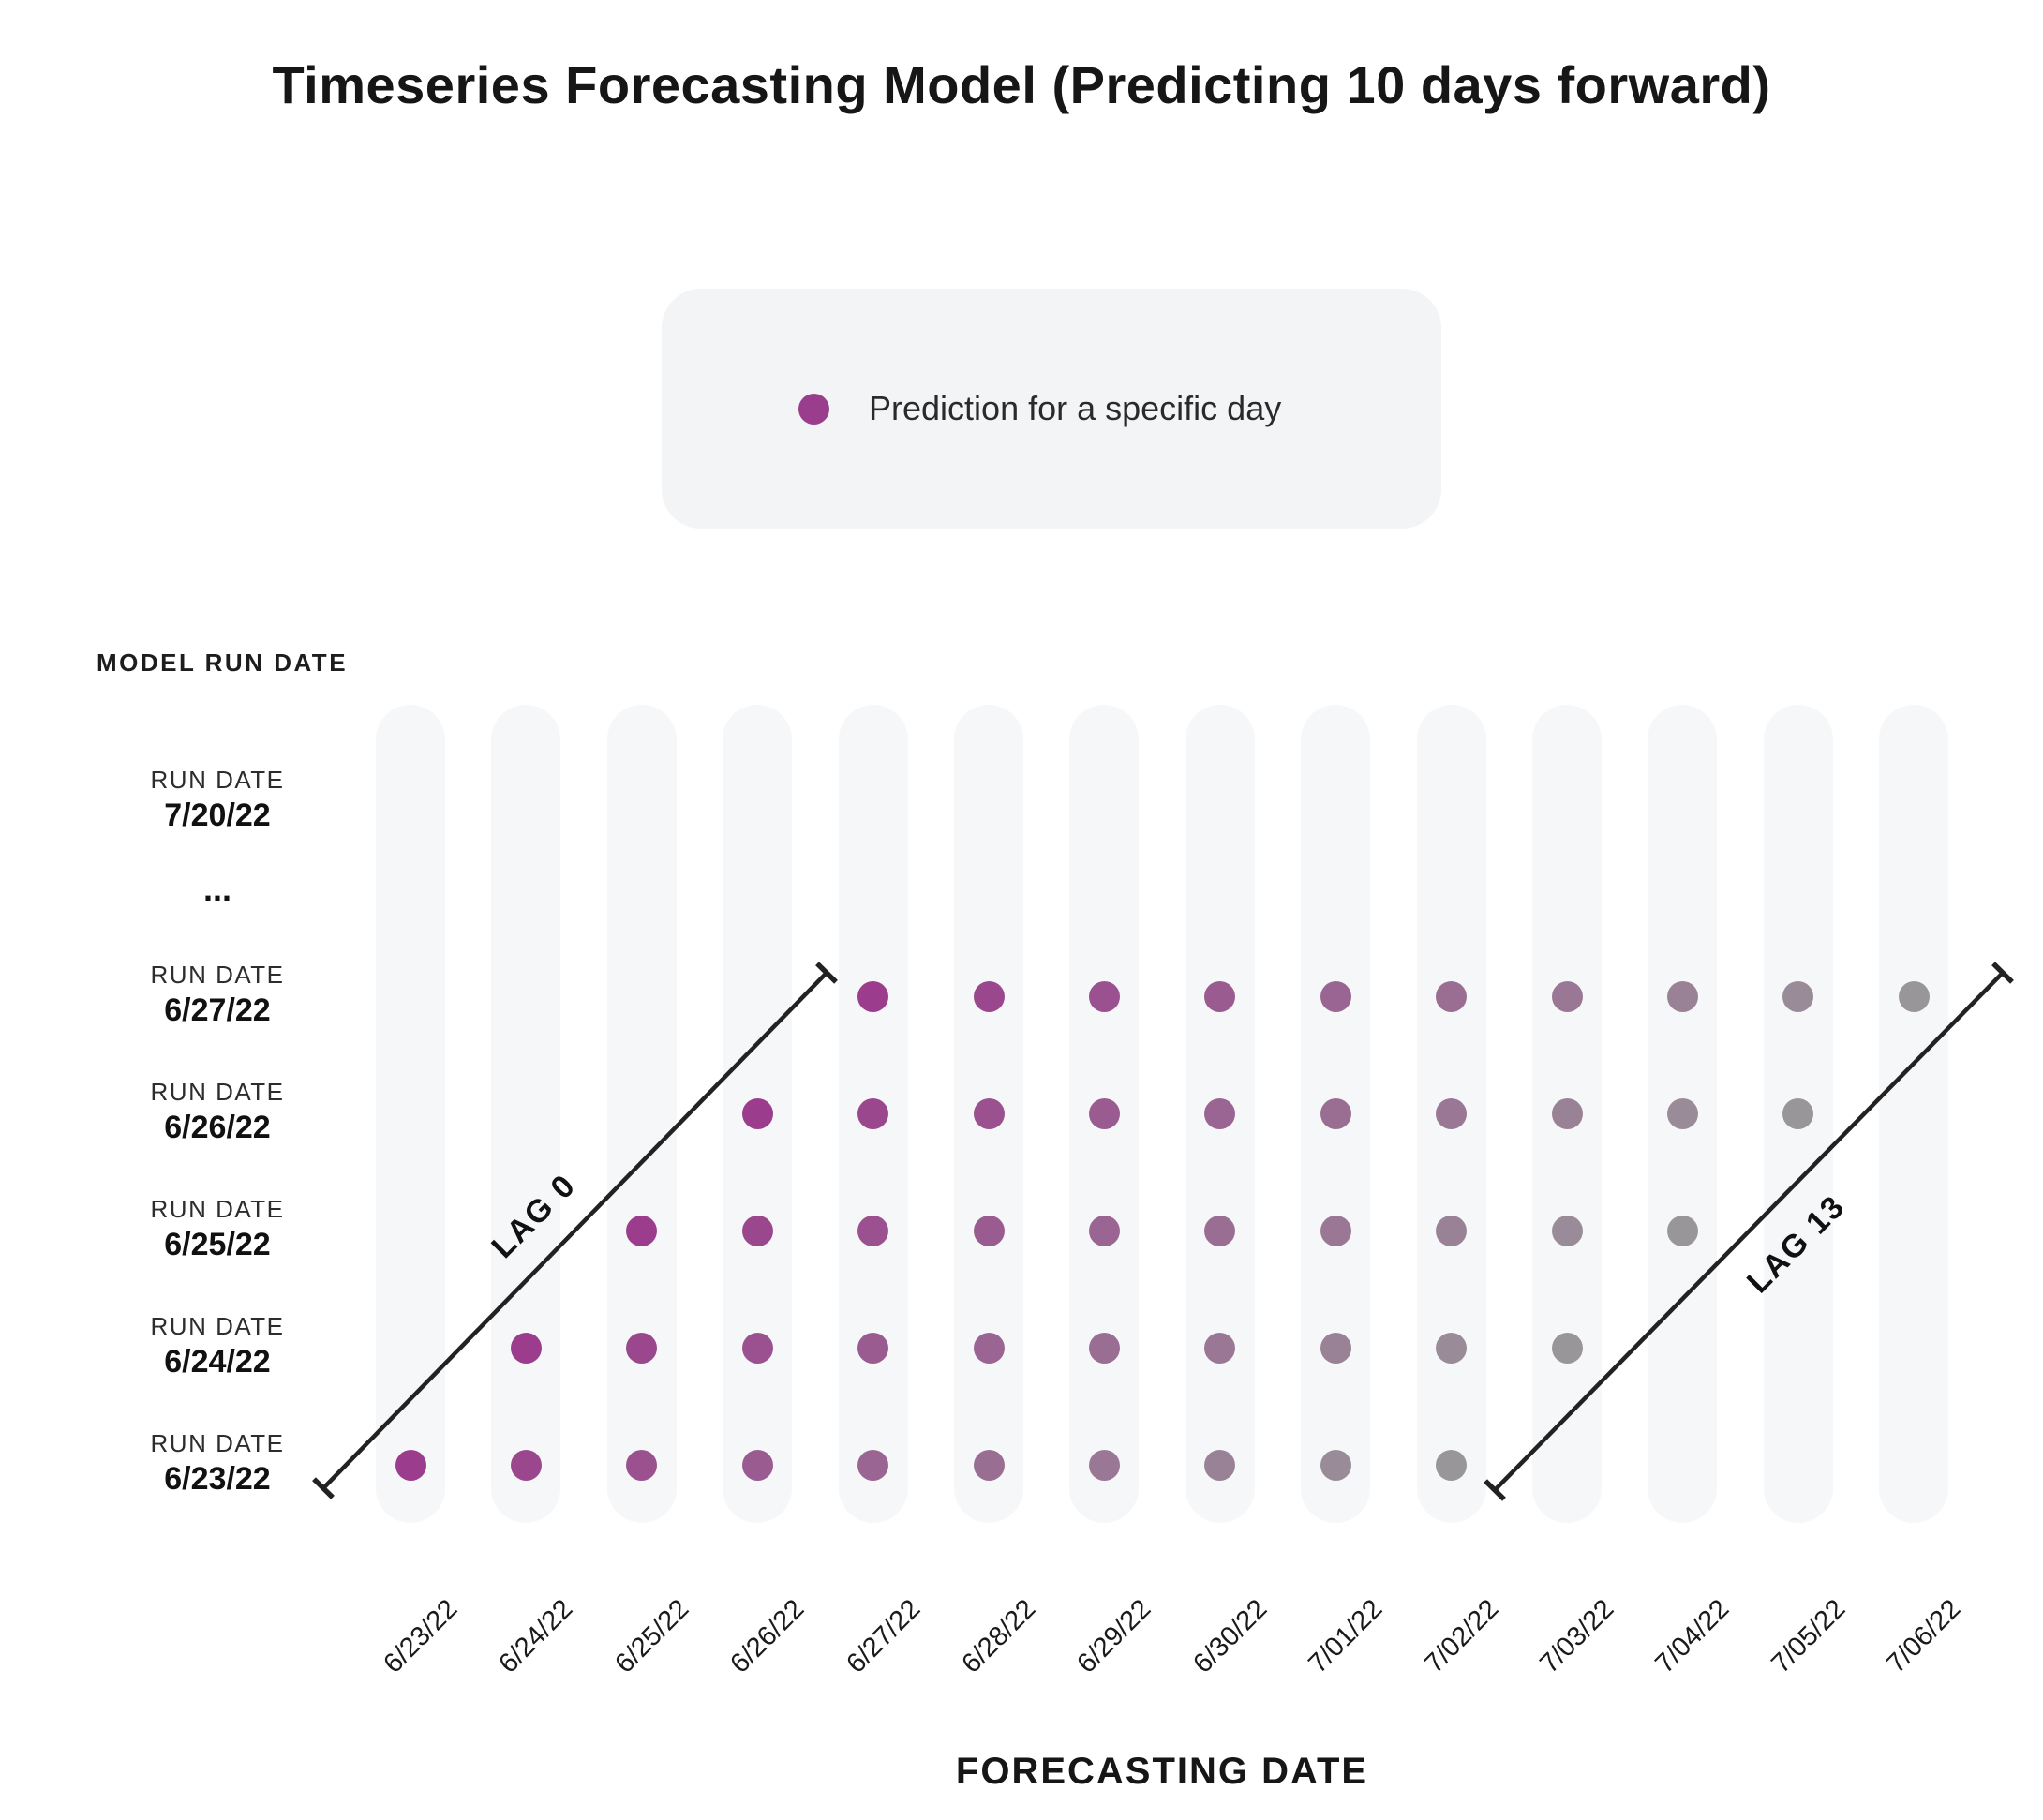  I want to click on run-date-value: 6/24/22, so click(217, 1362).